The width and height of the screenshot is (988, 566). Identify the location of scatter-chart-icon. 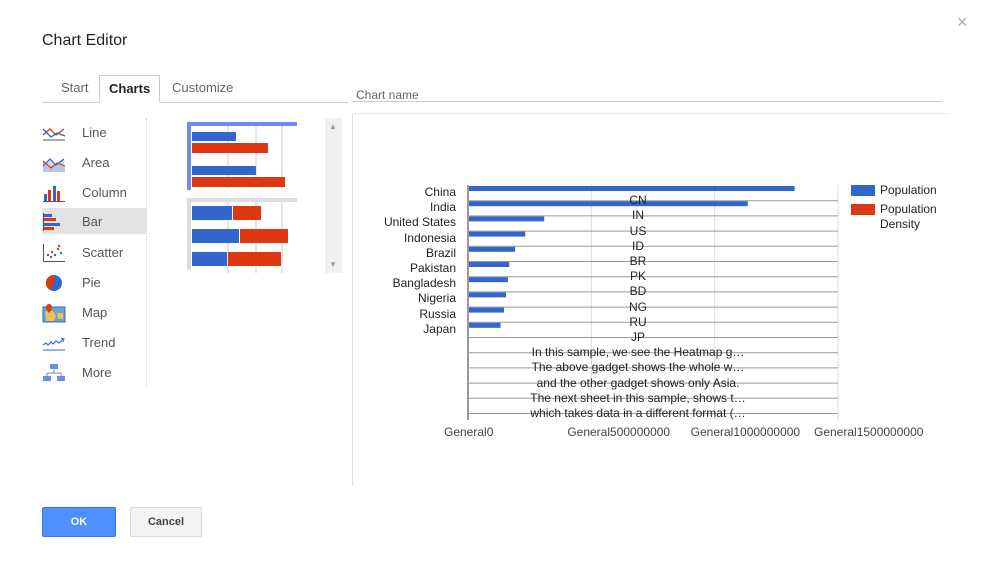
(54, 253).